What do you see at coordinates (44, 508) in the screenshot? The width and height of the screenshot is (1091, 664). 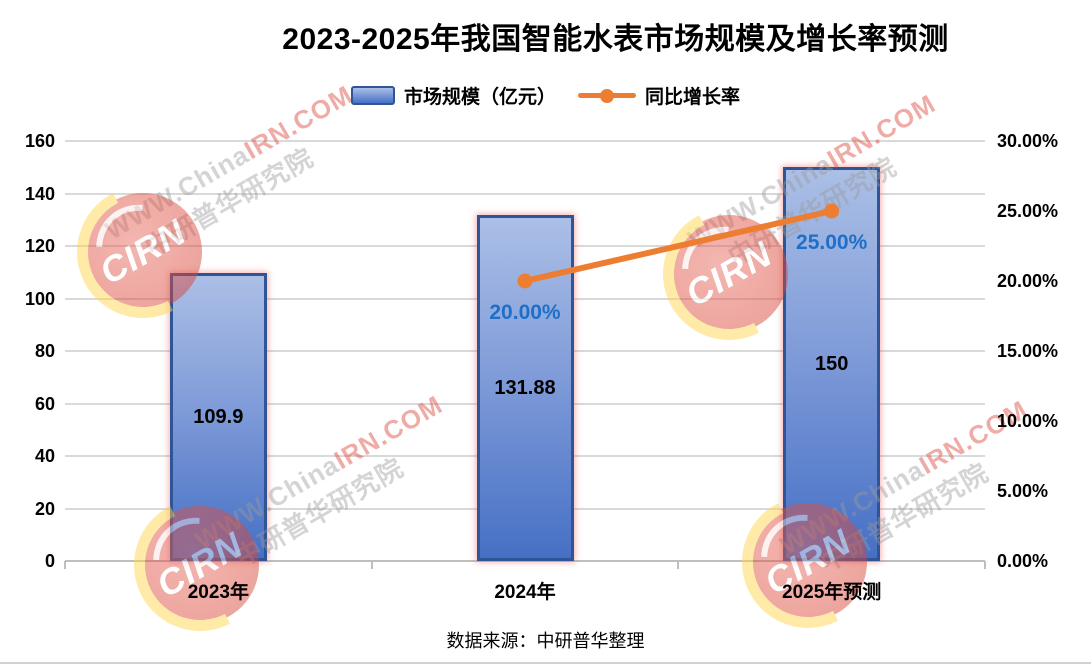 I see `left-axis-tick-label: 20` at bounding box center [44, 508].